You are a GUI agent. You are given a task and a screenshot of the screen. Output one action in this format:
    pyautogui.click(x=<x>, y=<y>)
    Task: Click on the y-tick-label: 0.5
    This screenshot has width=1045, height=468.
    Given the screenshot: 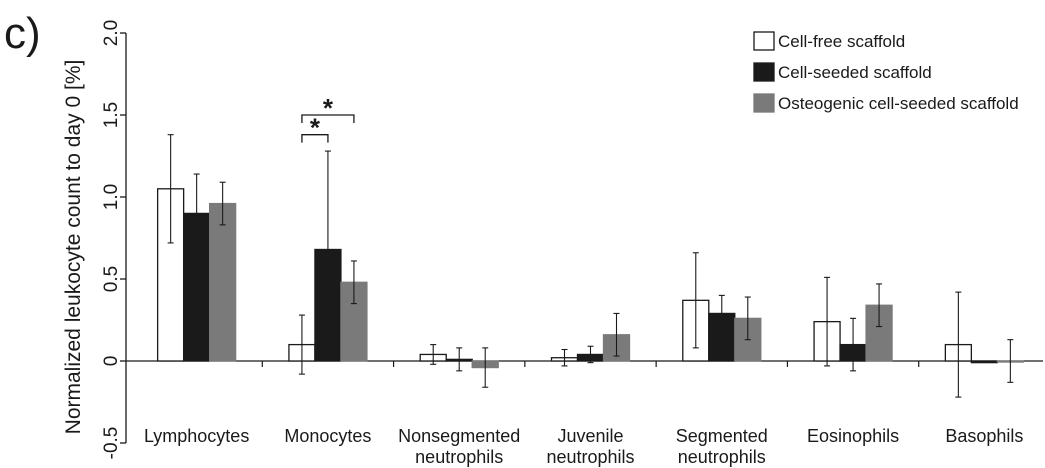 What is the action you would take?
    pyautogui.click(x=111, y=279)
    